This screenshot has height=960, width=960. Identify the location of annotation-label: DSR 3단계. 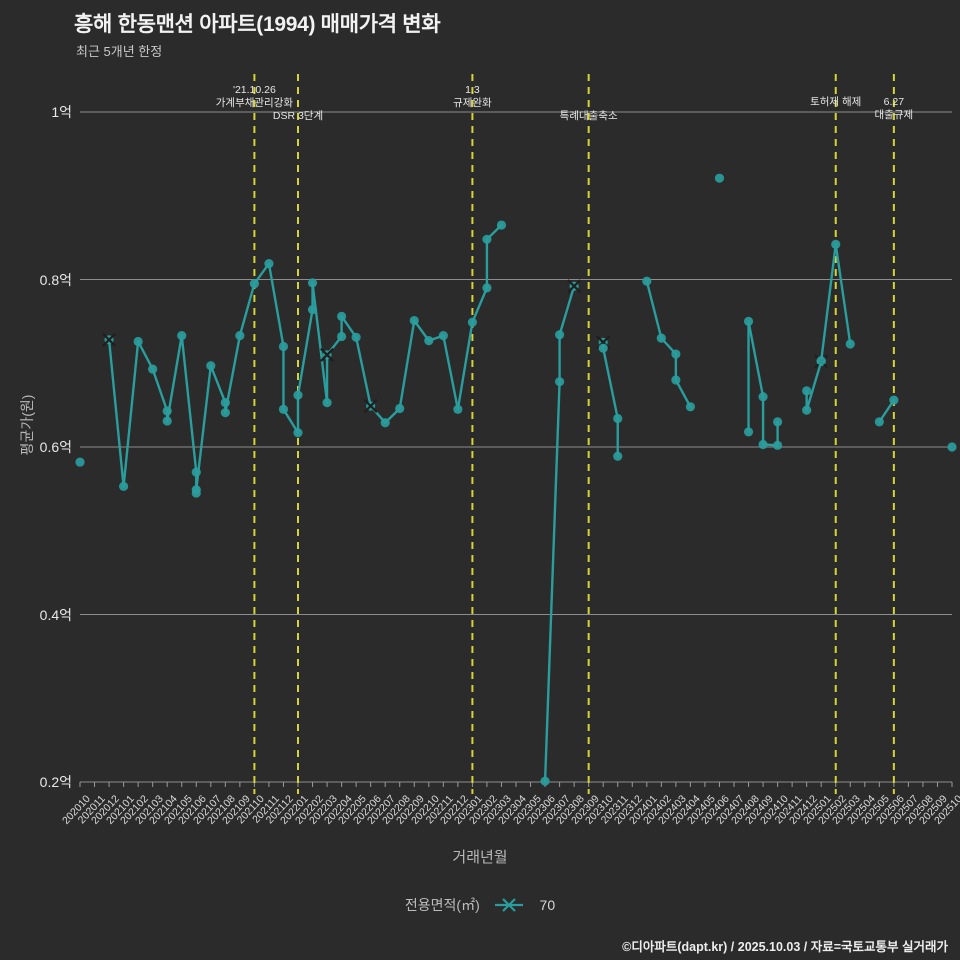
(298, 116).